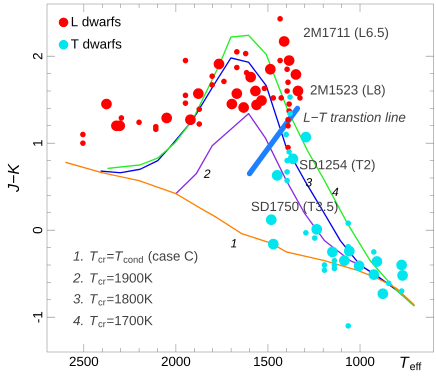 The height and width of the screenshot is (377, 436). I want to click on legend-label: L dwarfs, so click(96, 21).